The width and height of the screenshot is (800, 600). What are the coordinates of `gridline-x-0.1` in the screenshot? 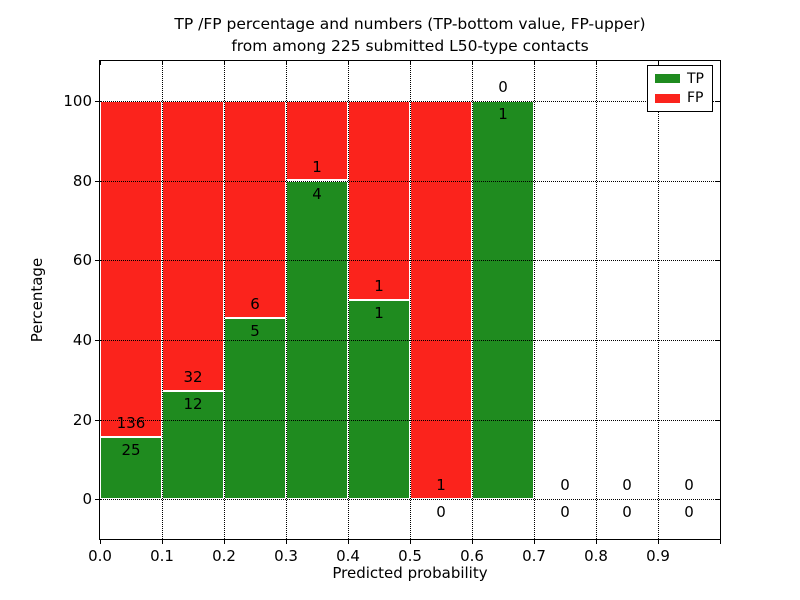 It's located at (162, 300).